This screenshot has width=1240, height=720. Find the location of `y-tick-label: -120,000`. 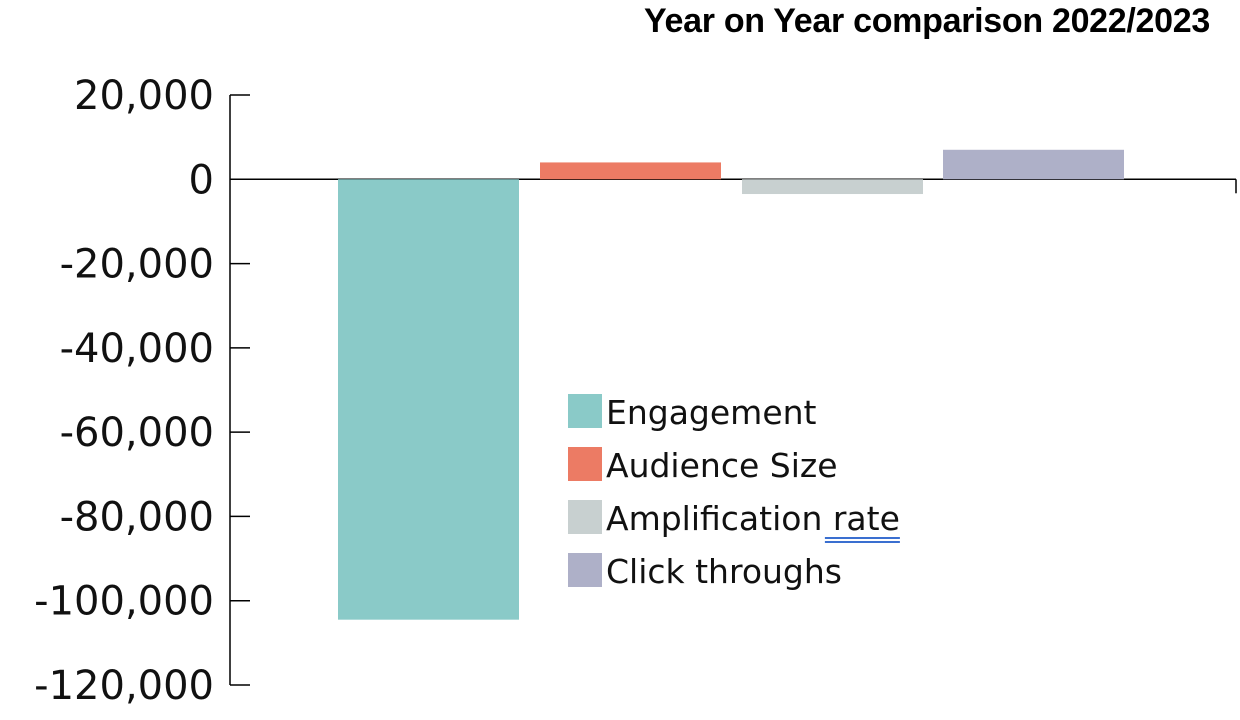

y-tick-label: -120,000 is located at coordinates (124, 686).